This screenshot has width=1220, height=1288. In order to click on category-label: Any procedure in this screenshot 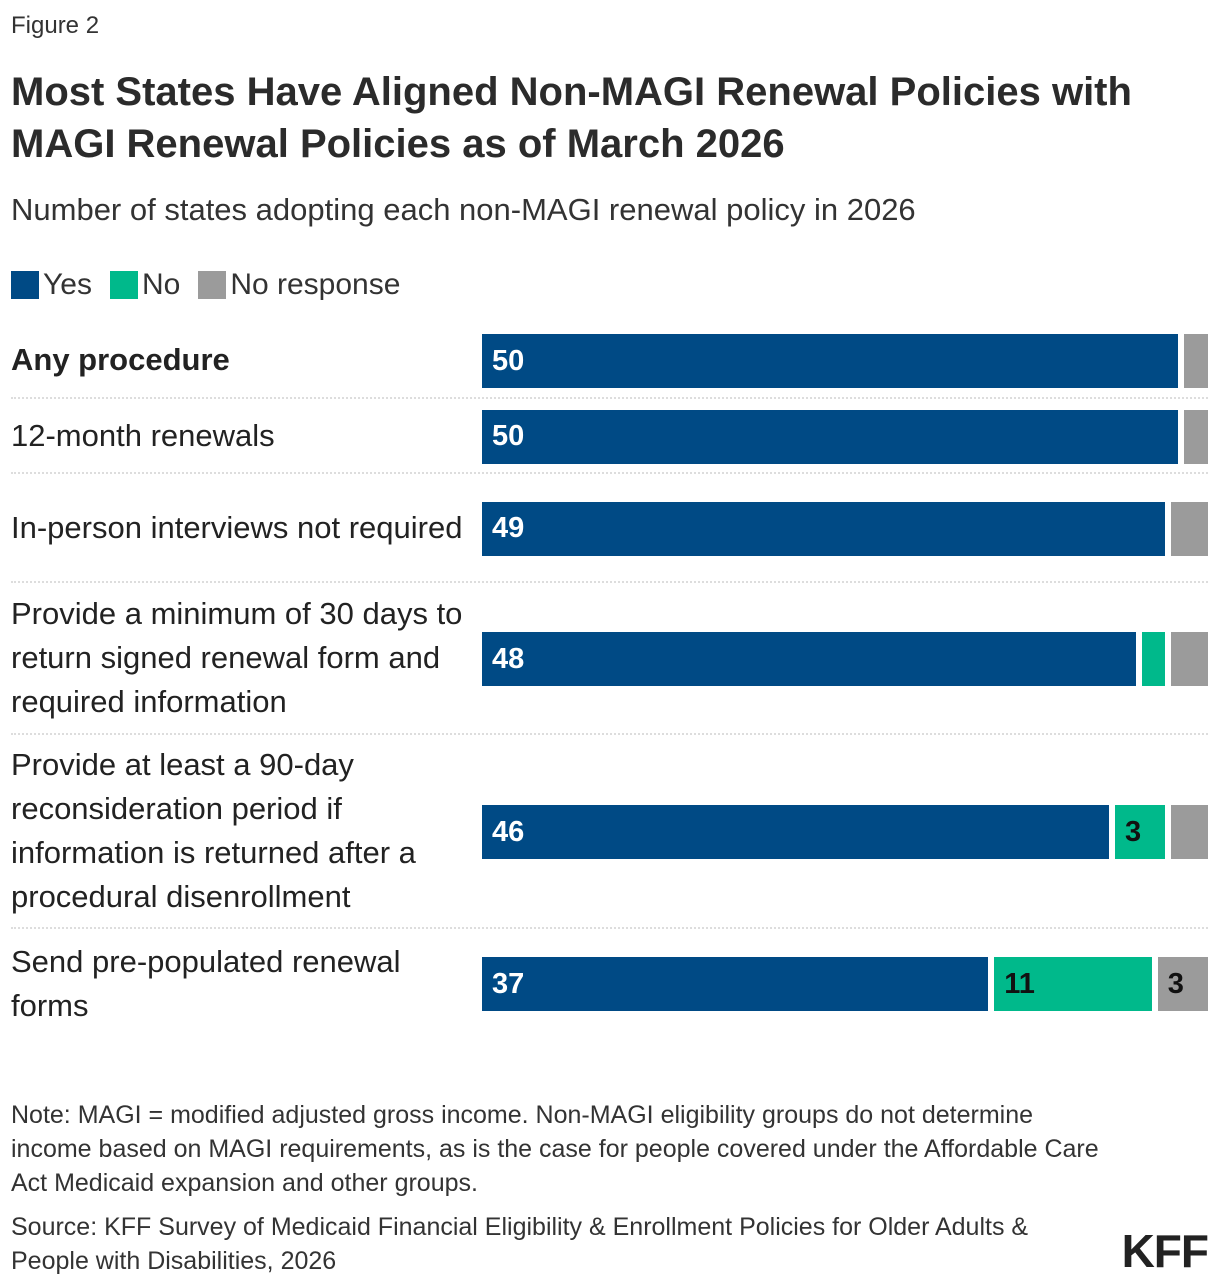, I will do `click(120, 359)`.